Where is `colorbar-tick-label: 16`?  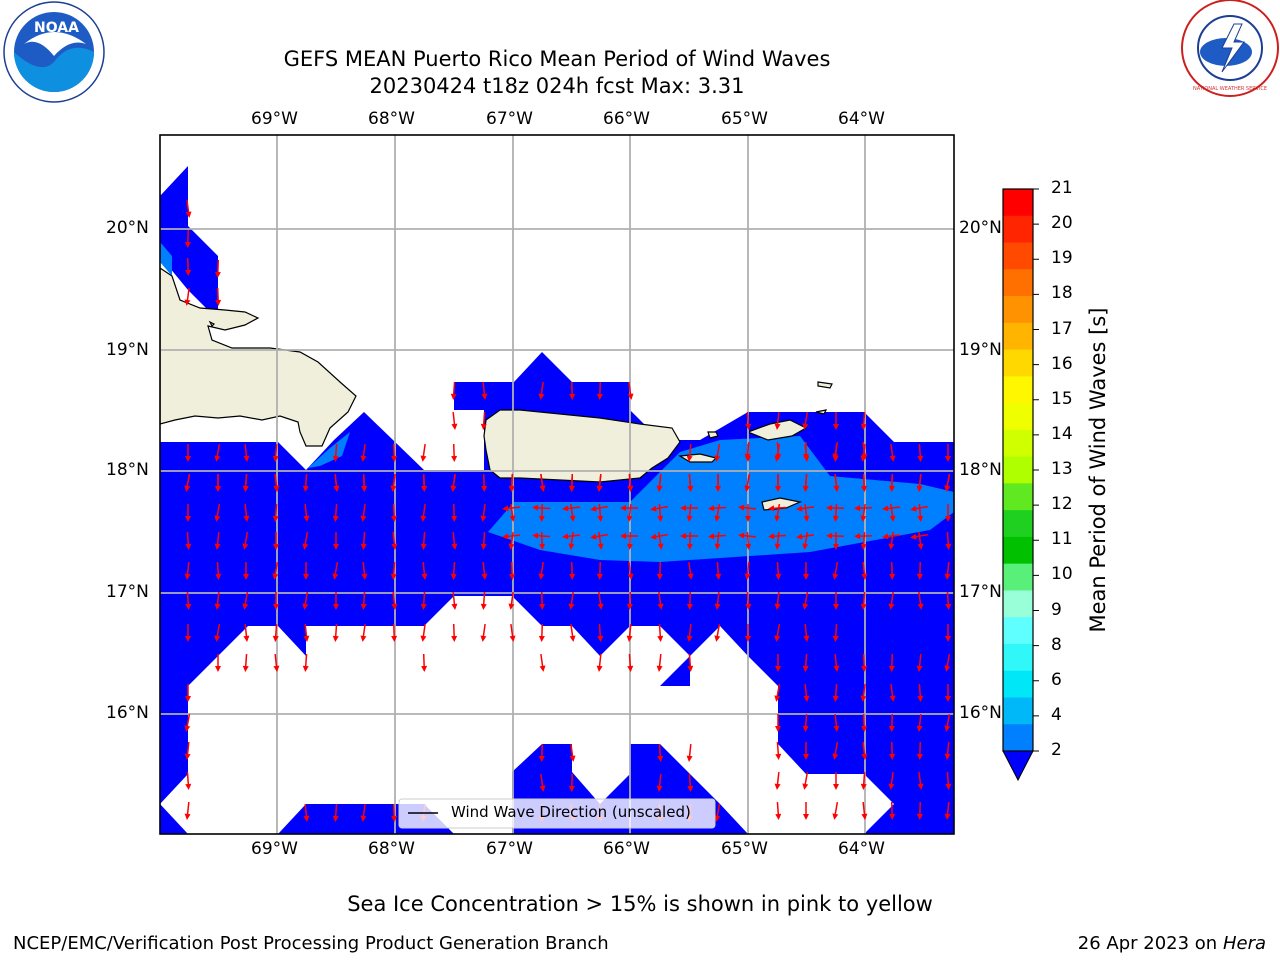
colorbar-tick-label: 16 is located at coordinates (1062, 363).